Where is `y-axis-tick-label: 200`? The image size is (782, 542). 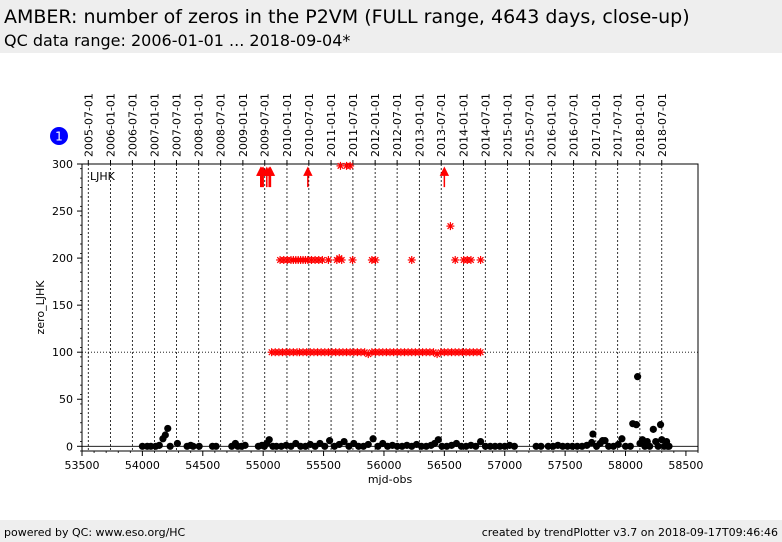 y-axis-tick-label: 200 is located at coordinates (62, 258).